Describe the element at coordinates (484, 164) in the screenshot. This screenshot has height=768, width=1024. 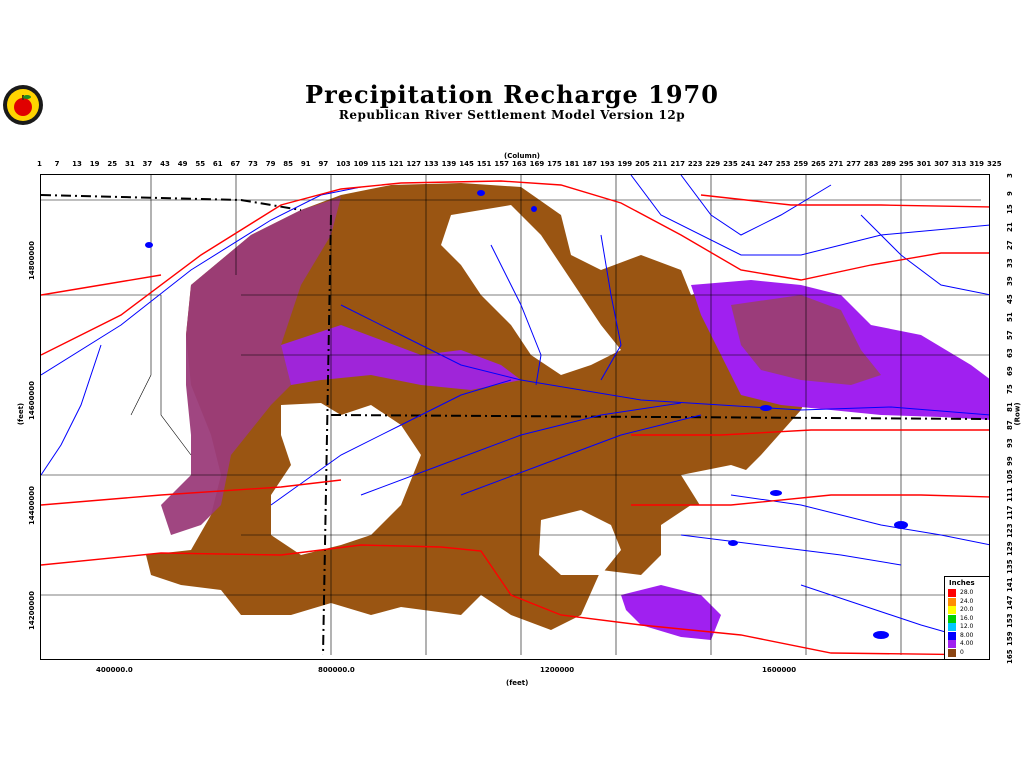
I see `column-tick: 151` at that location.